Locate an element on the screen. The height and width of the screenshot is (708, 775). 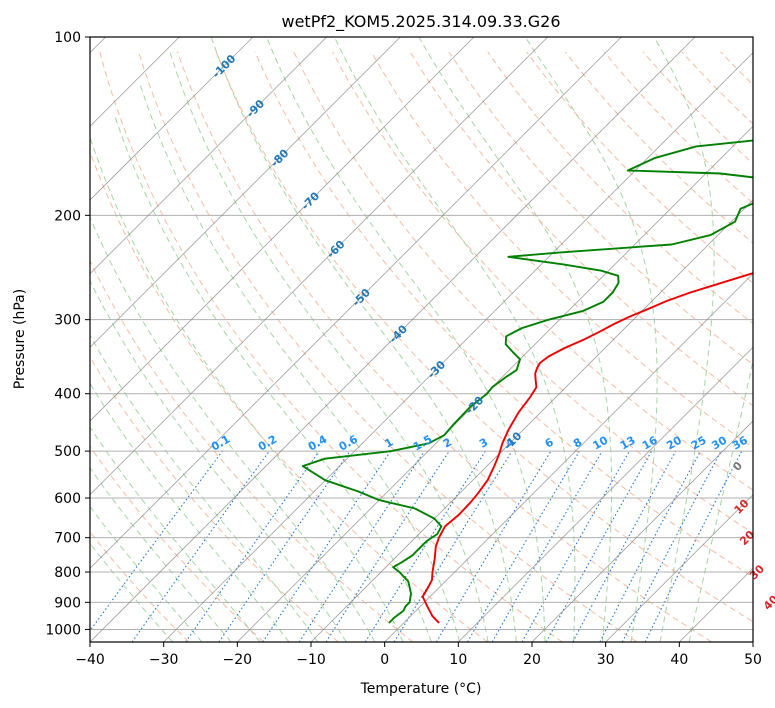
y-tick-label: 500 is located at coordinates (67, 452).